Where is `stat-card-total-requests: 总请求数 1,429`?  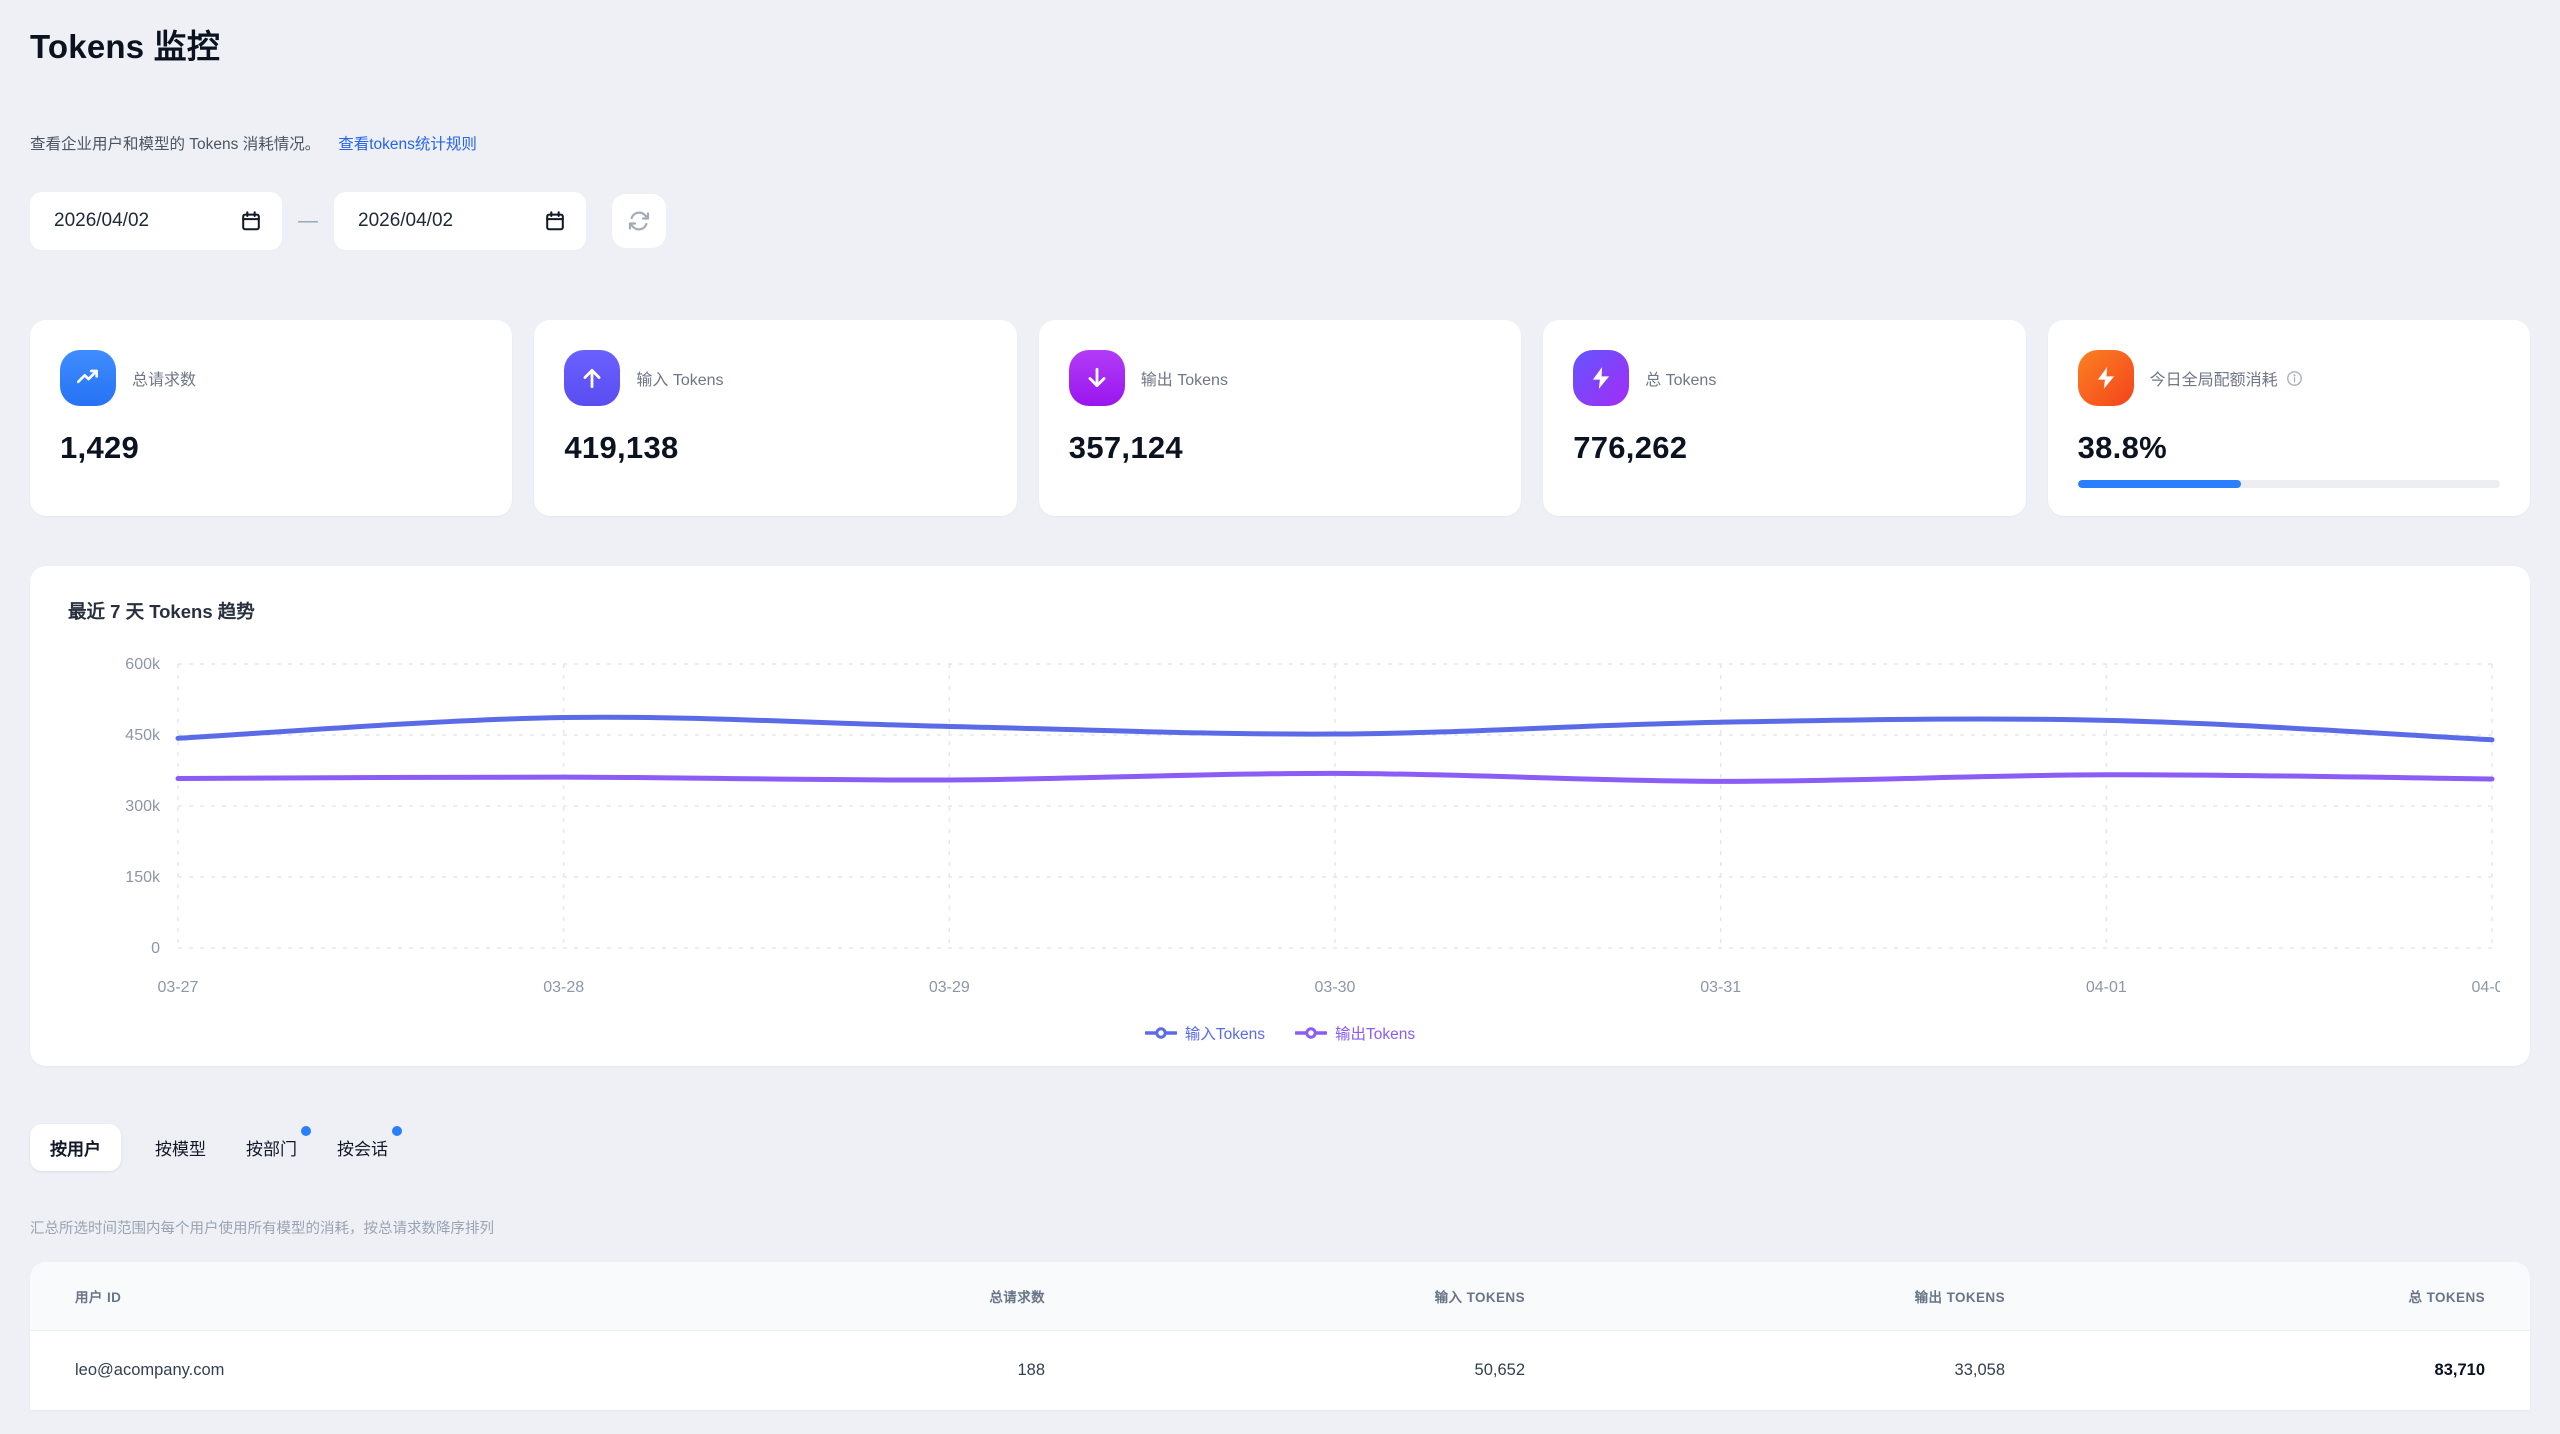
stat-card-total-requests: 总请求数 1,429 is located at coordinates (271, 418).